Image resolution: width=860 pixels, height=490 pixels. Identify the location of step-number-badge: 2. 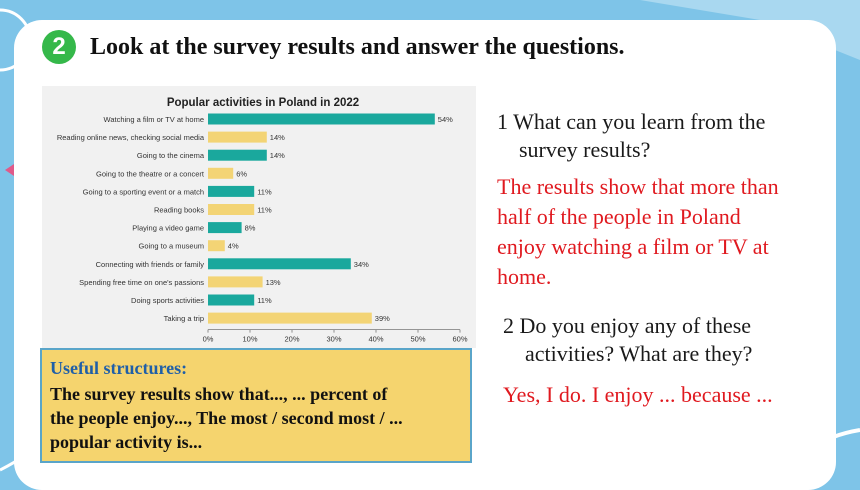
(59, 47).